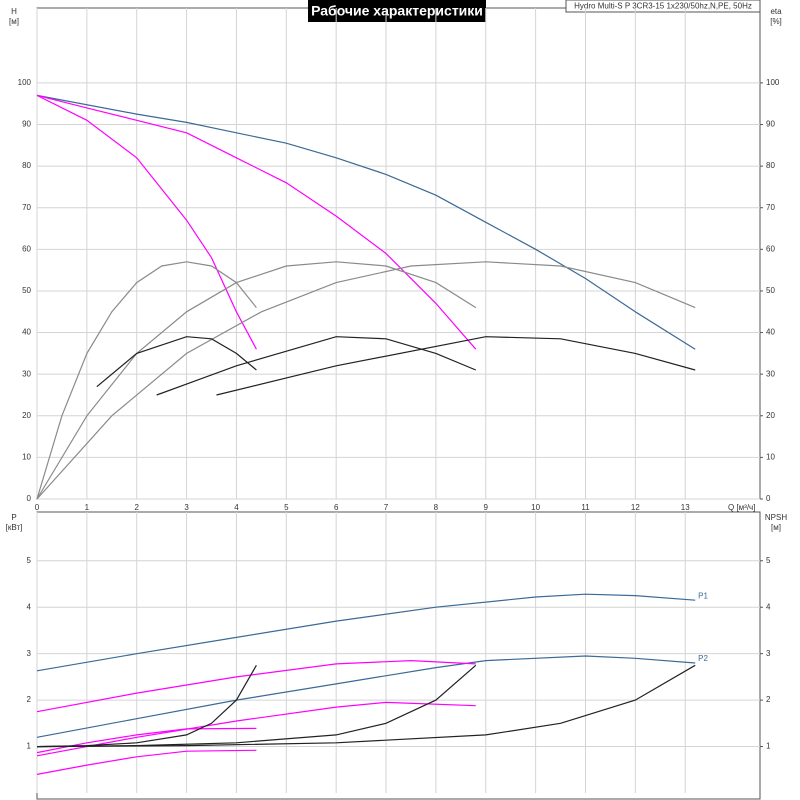 The height and width of the screenshot is (800, 800). I want to click on y-tick-label: 30, so click(26, 373).